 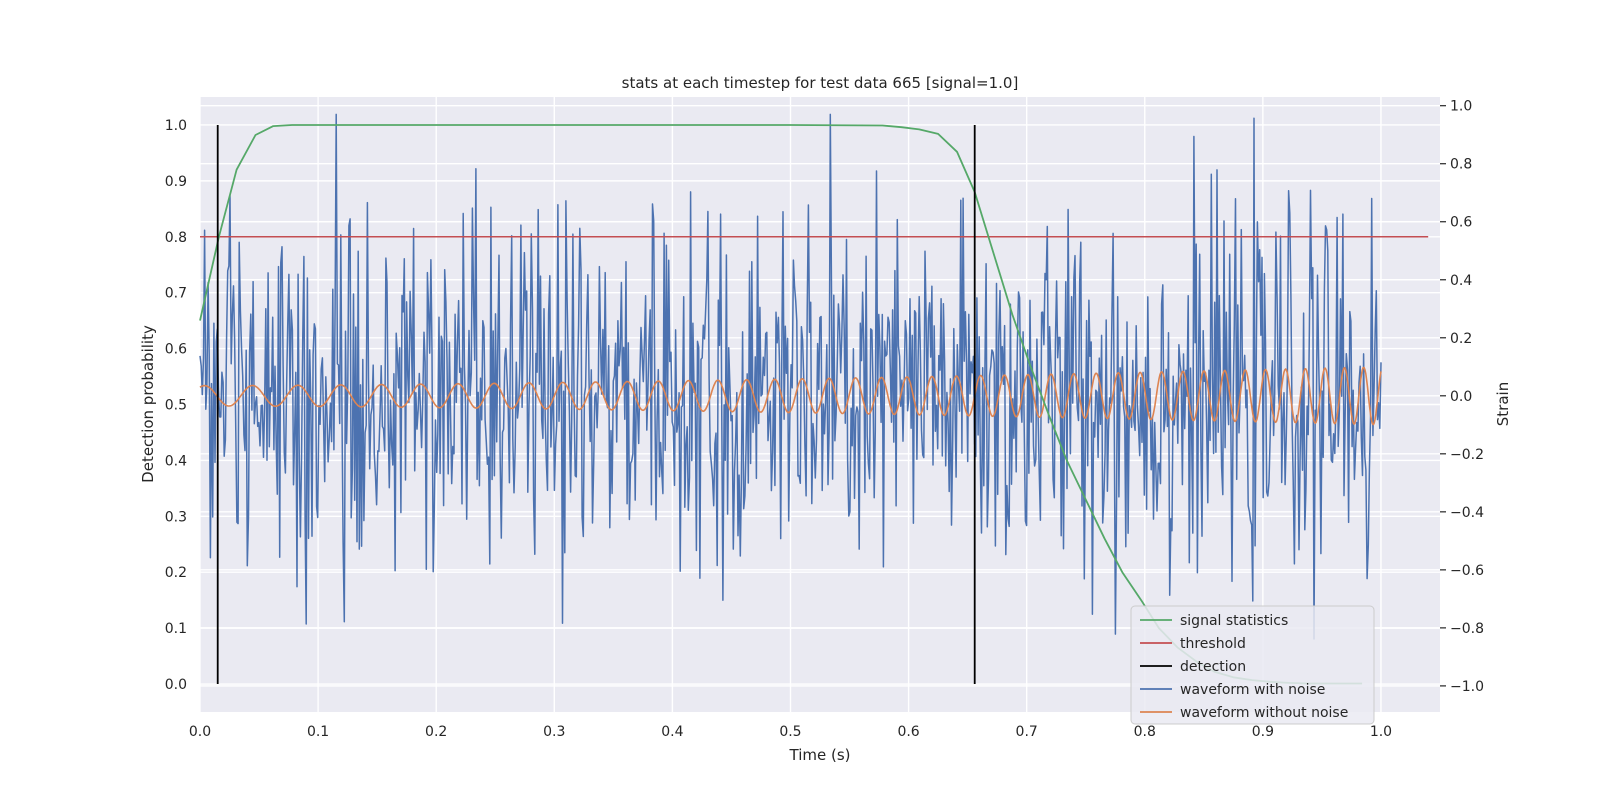 I want to click on y2-tick-label: 0.0, so click(x=1461, y=397).